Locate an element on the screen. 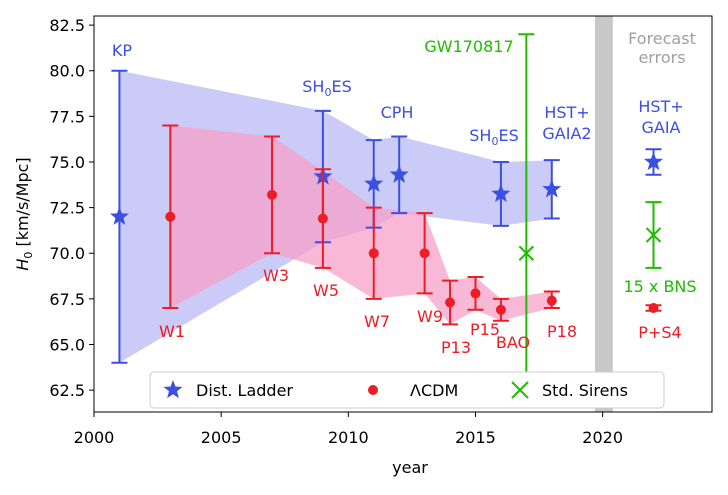 This screenshot has width=728, height=495. y-axis-title-symbol: H is located at coordinates (22, 265).